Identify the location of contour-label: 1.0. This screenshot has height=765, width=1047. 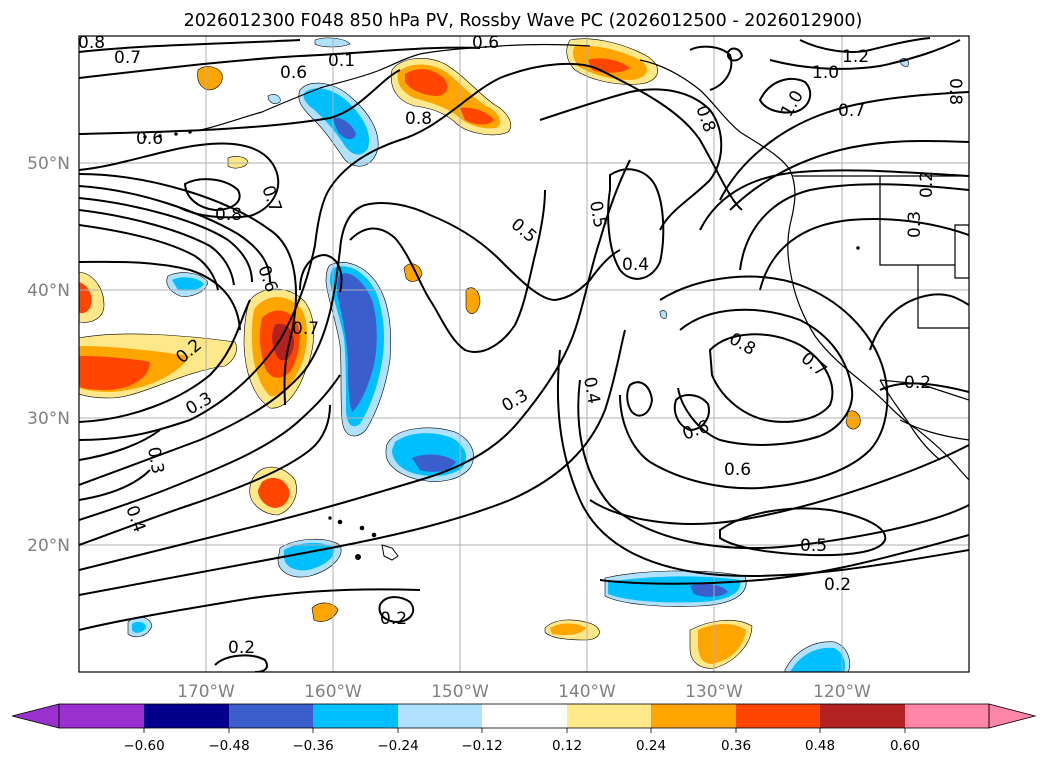
(825, 73).